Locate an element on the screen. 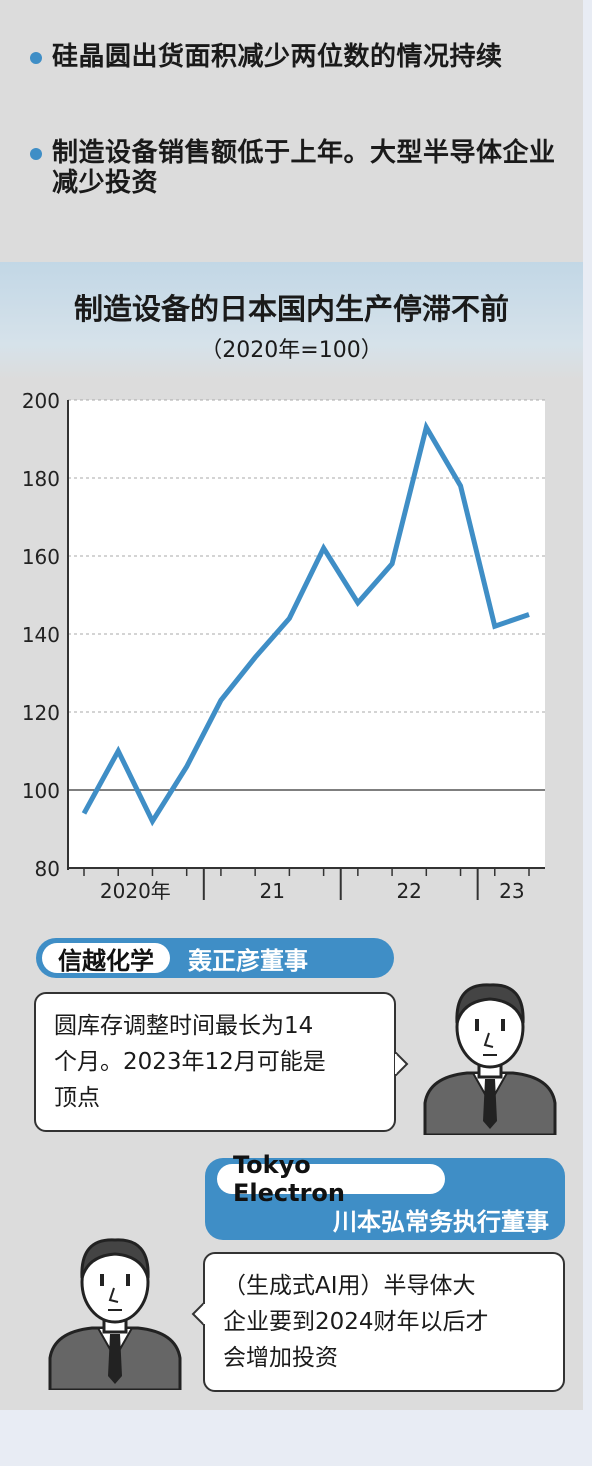  x-tick-label: 2020年 is located at coordinates (135, 891).